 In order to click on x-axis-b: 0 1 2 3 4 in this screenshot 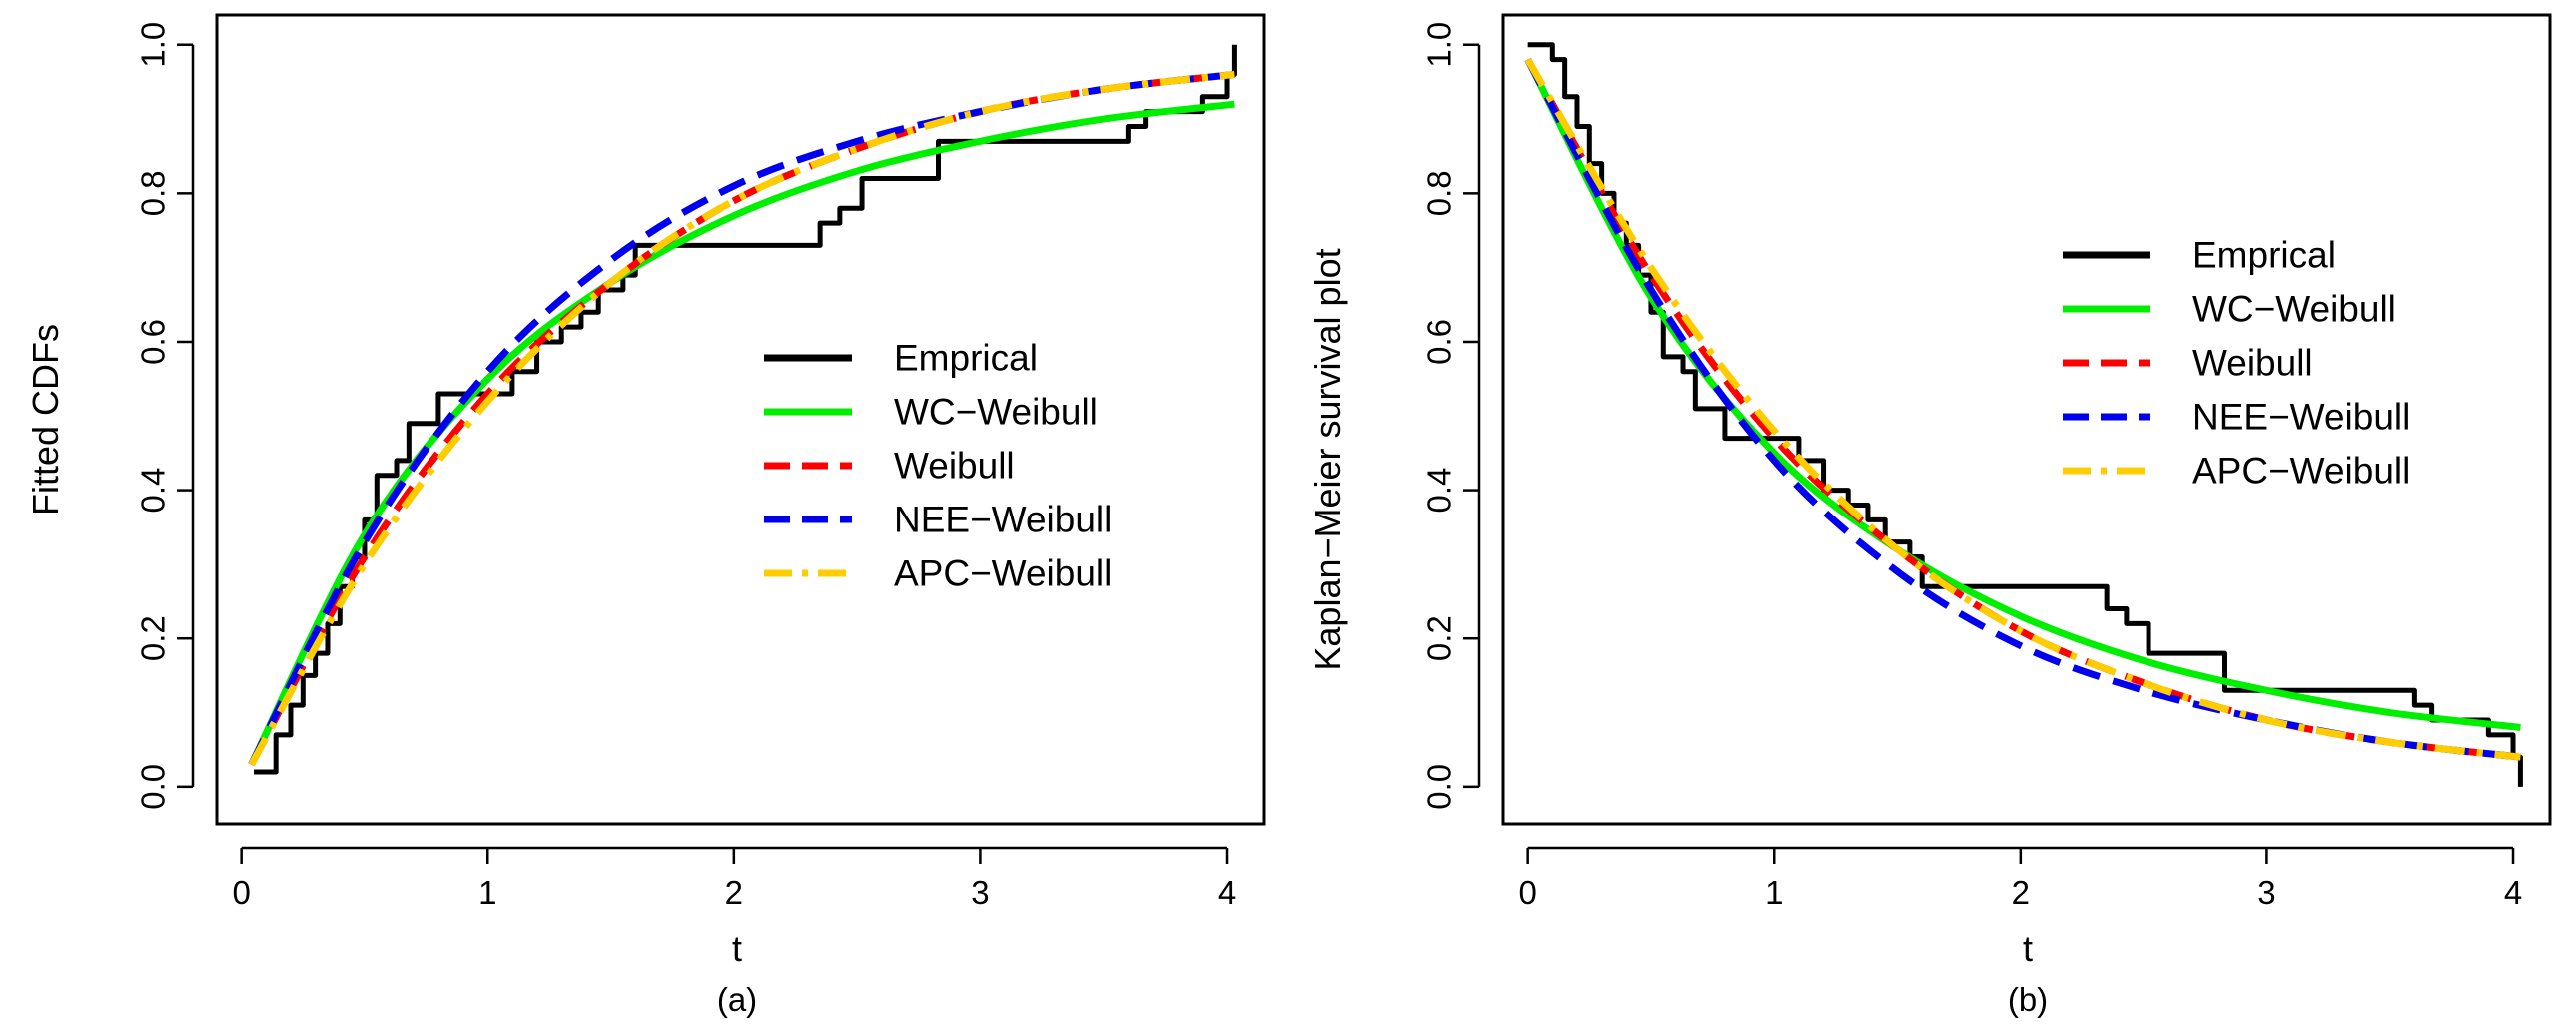, I will do `click(2020, 878)`.